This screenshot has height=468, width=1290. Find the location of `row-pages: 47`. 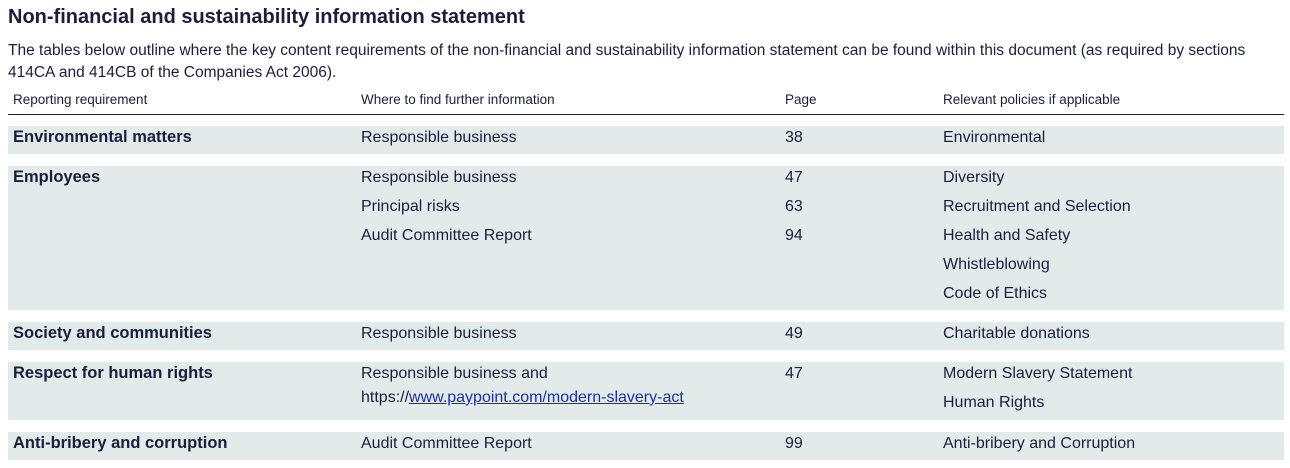

row-pages: 47 is located at coordinates (794, 378).